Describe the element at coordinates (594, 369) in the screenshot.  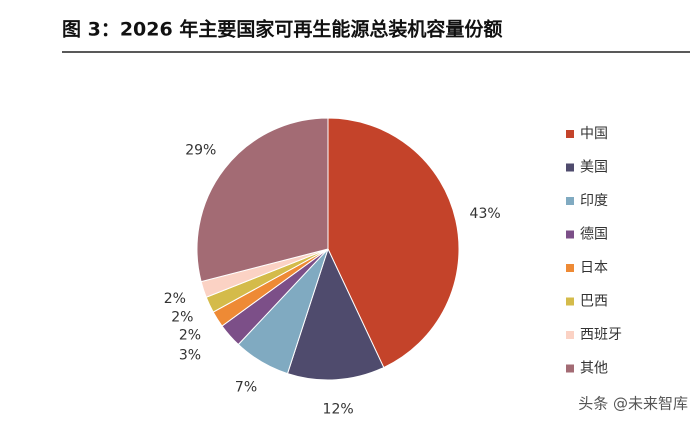
I see `legend-label: 其他` at that location.